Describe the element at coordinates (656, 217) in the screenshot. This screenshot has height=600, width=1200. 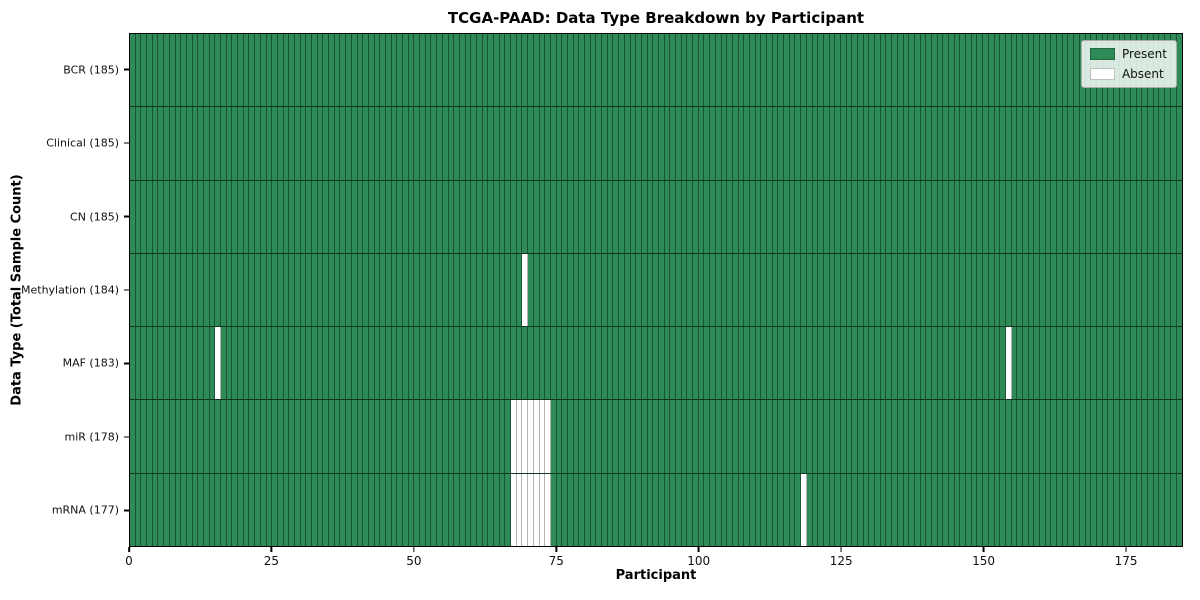
I see `heatmap-row-cn` at that location.